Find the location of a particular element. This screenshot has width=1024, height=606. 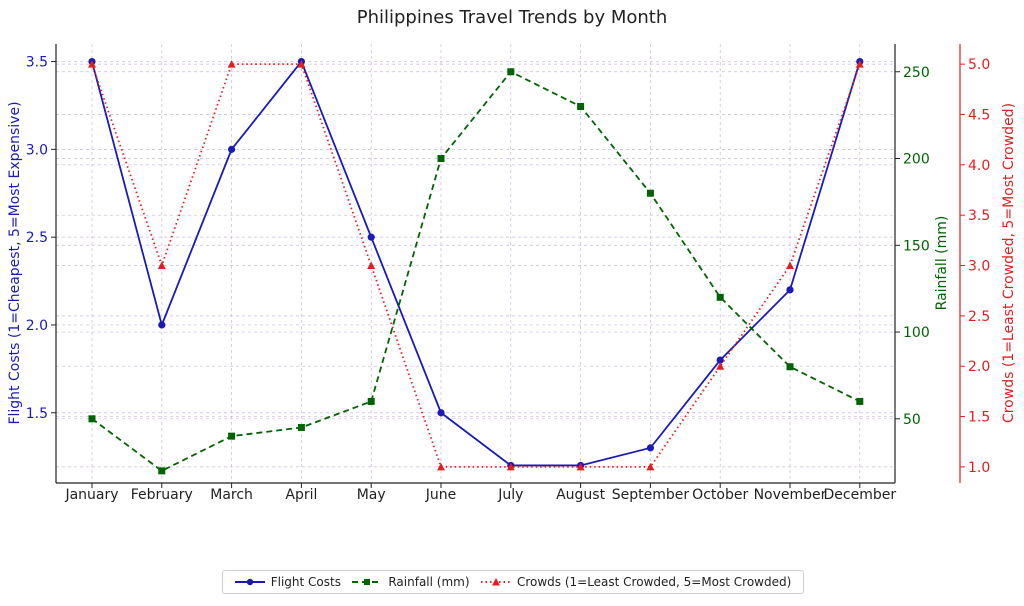

crowds-tick-label: 2.5 is located at coordinates (979, 317).